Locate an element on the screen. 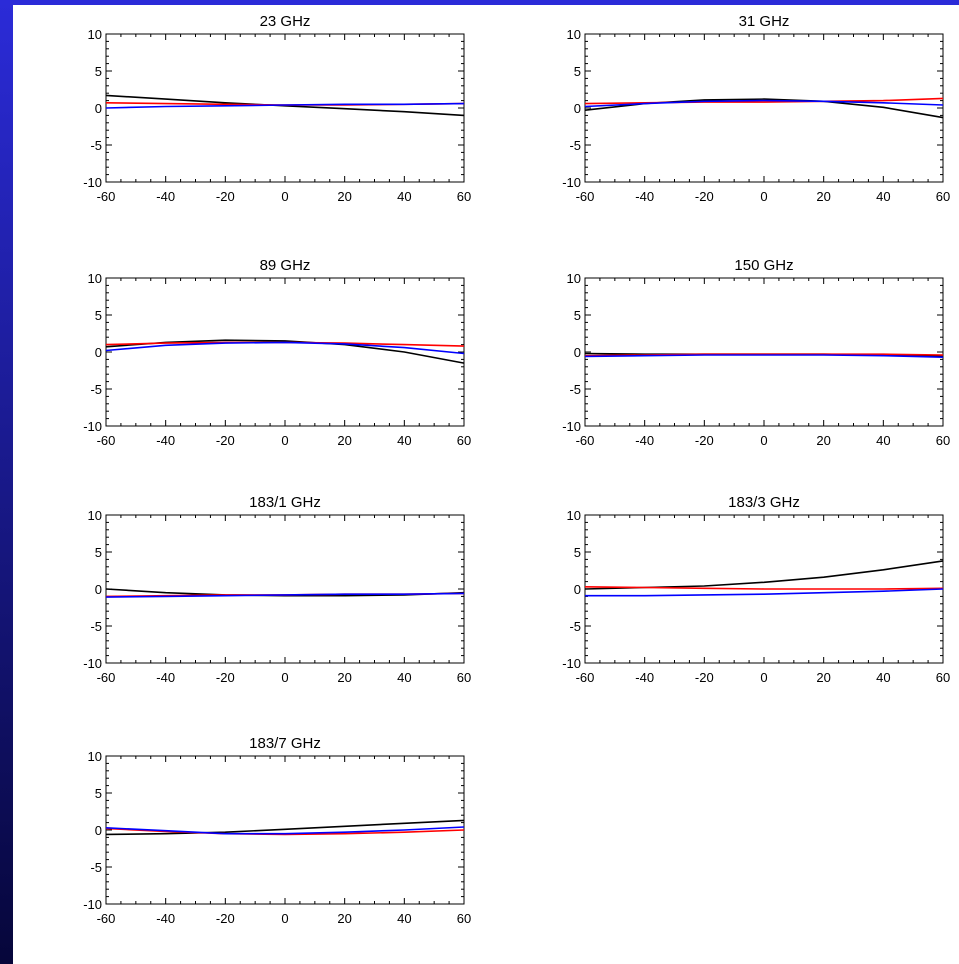 The width and height of the screenshot is (959, 964). chart-panel-6: 183/3 GHz -60 -40 -20 0 20 40 60 10 5 0 -5 -10 is located at coordinates (756, 589).